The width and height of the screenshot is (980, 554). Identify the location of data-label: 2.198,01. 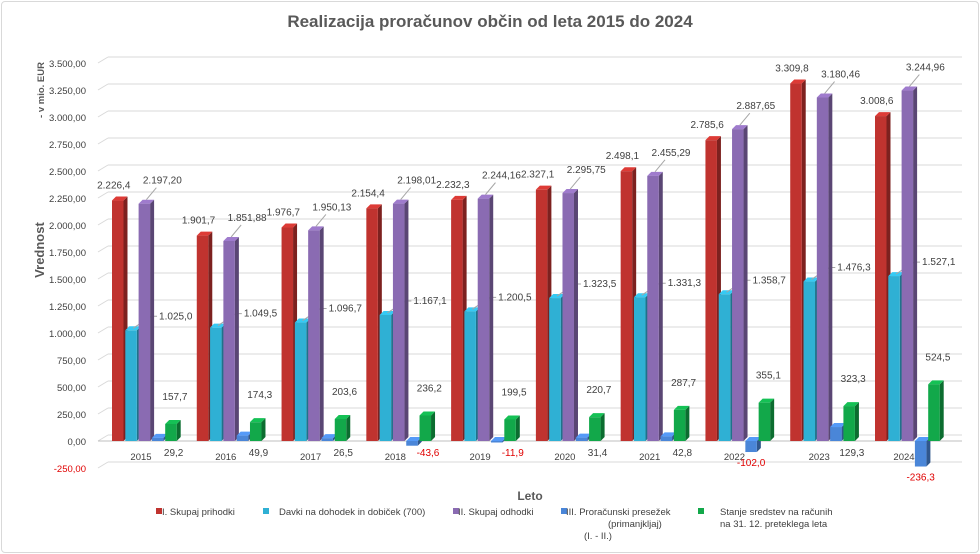
(416, 181).